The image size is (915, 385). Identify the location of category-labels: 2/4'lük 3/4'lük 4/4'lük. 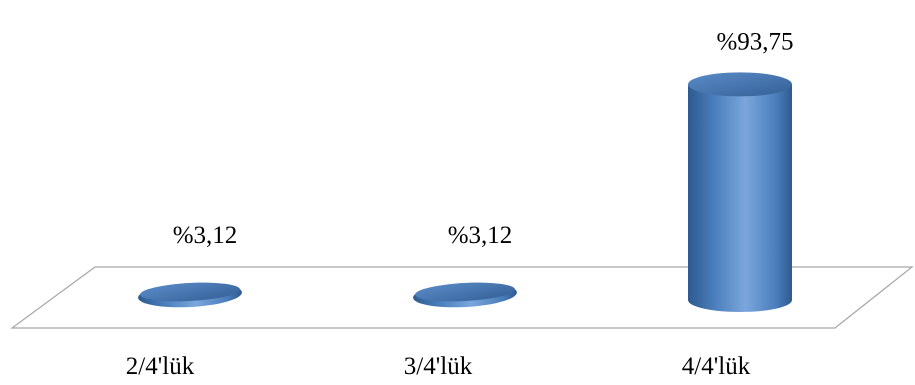
(438, 366).